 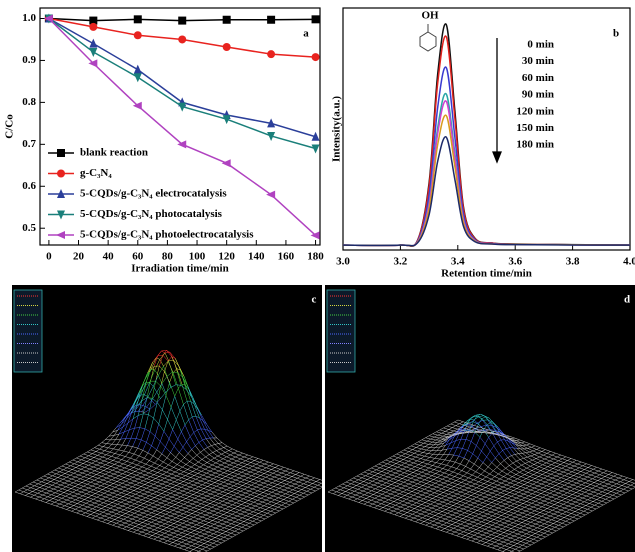 What do you see at coordinates (151, 214) in the screenshot?
I see `legend-label: 5-CQDs/g-C₃N₄ photocatalysis` at bounding box center [151, 214].